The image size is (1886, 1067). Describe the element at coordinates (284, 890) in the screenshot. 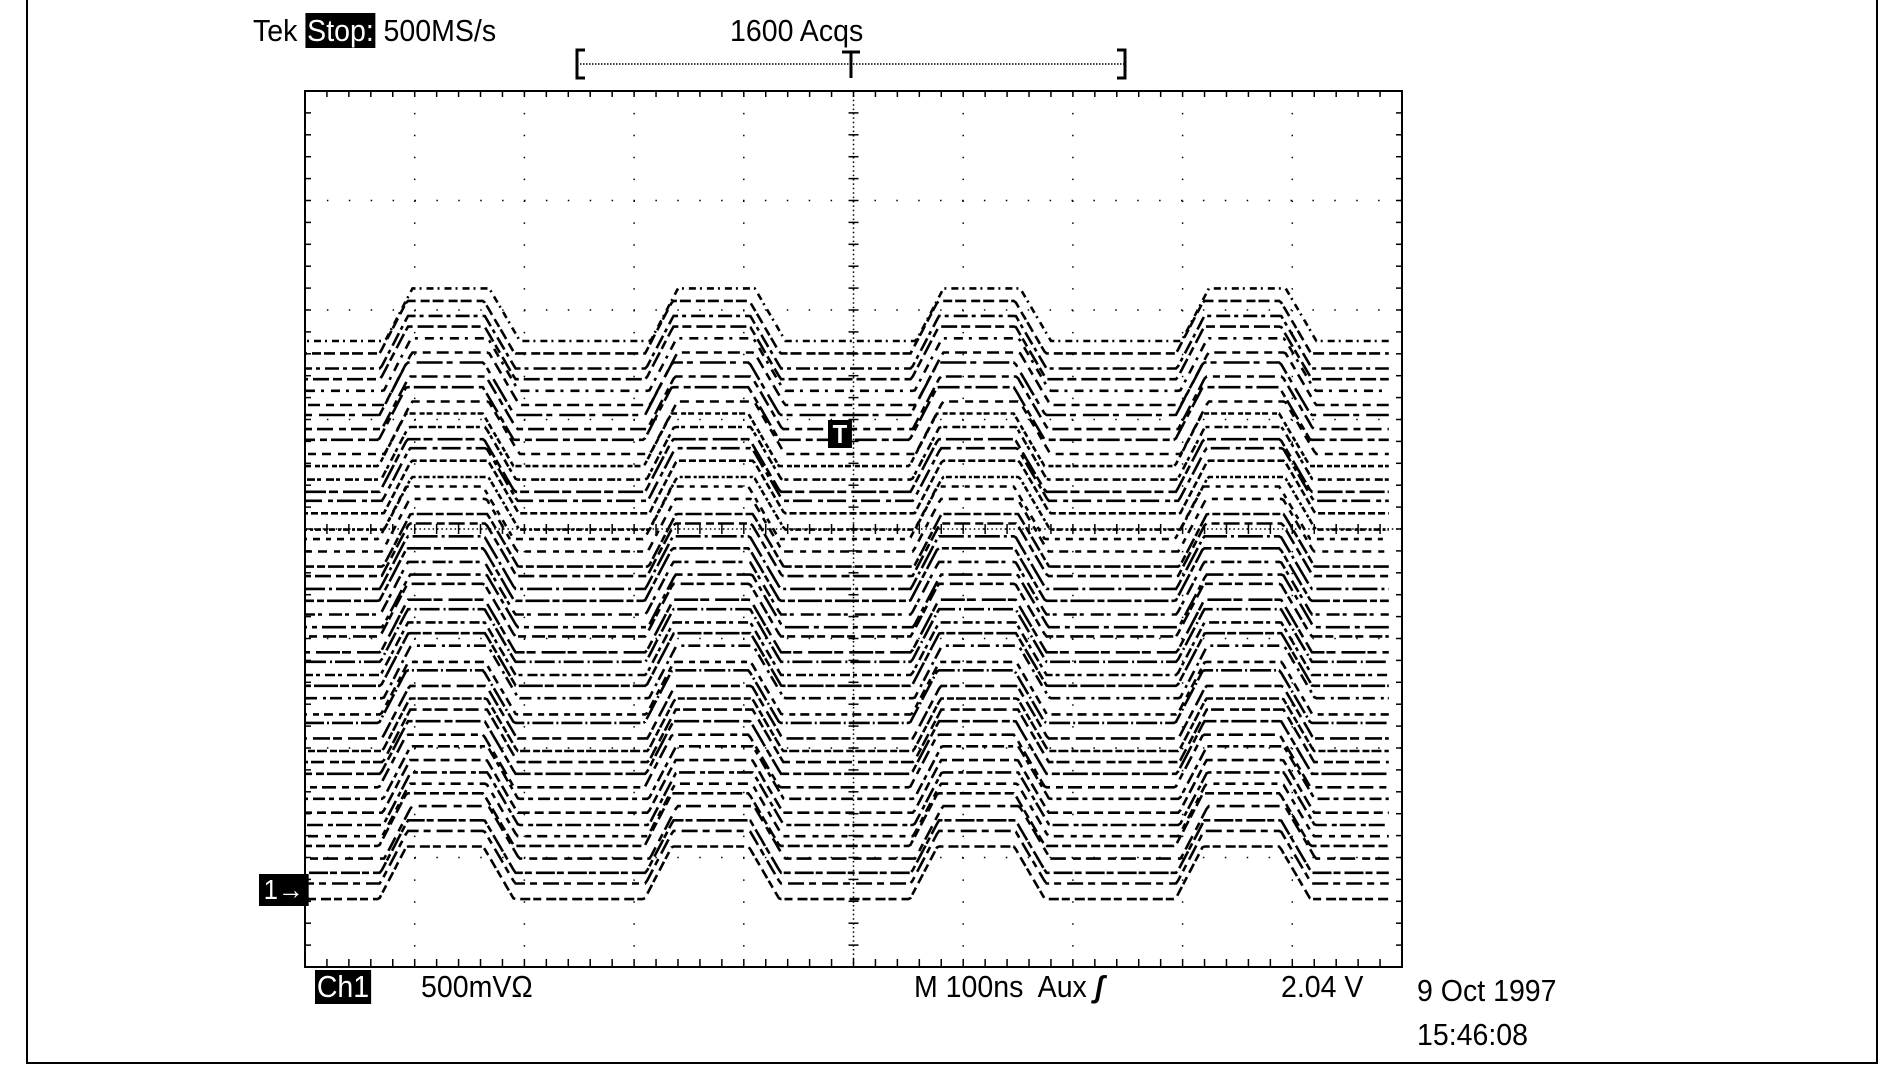

I see `channel-1-ground-marker: 1→` at that location.